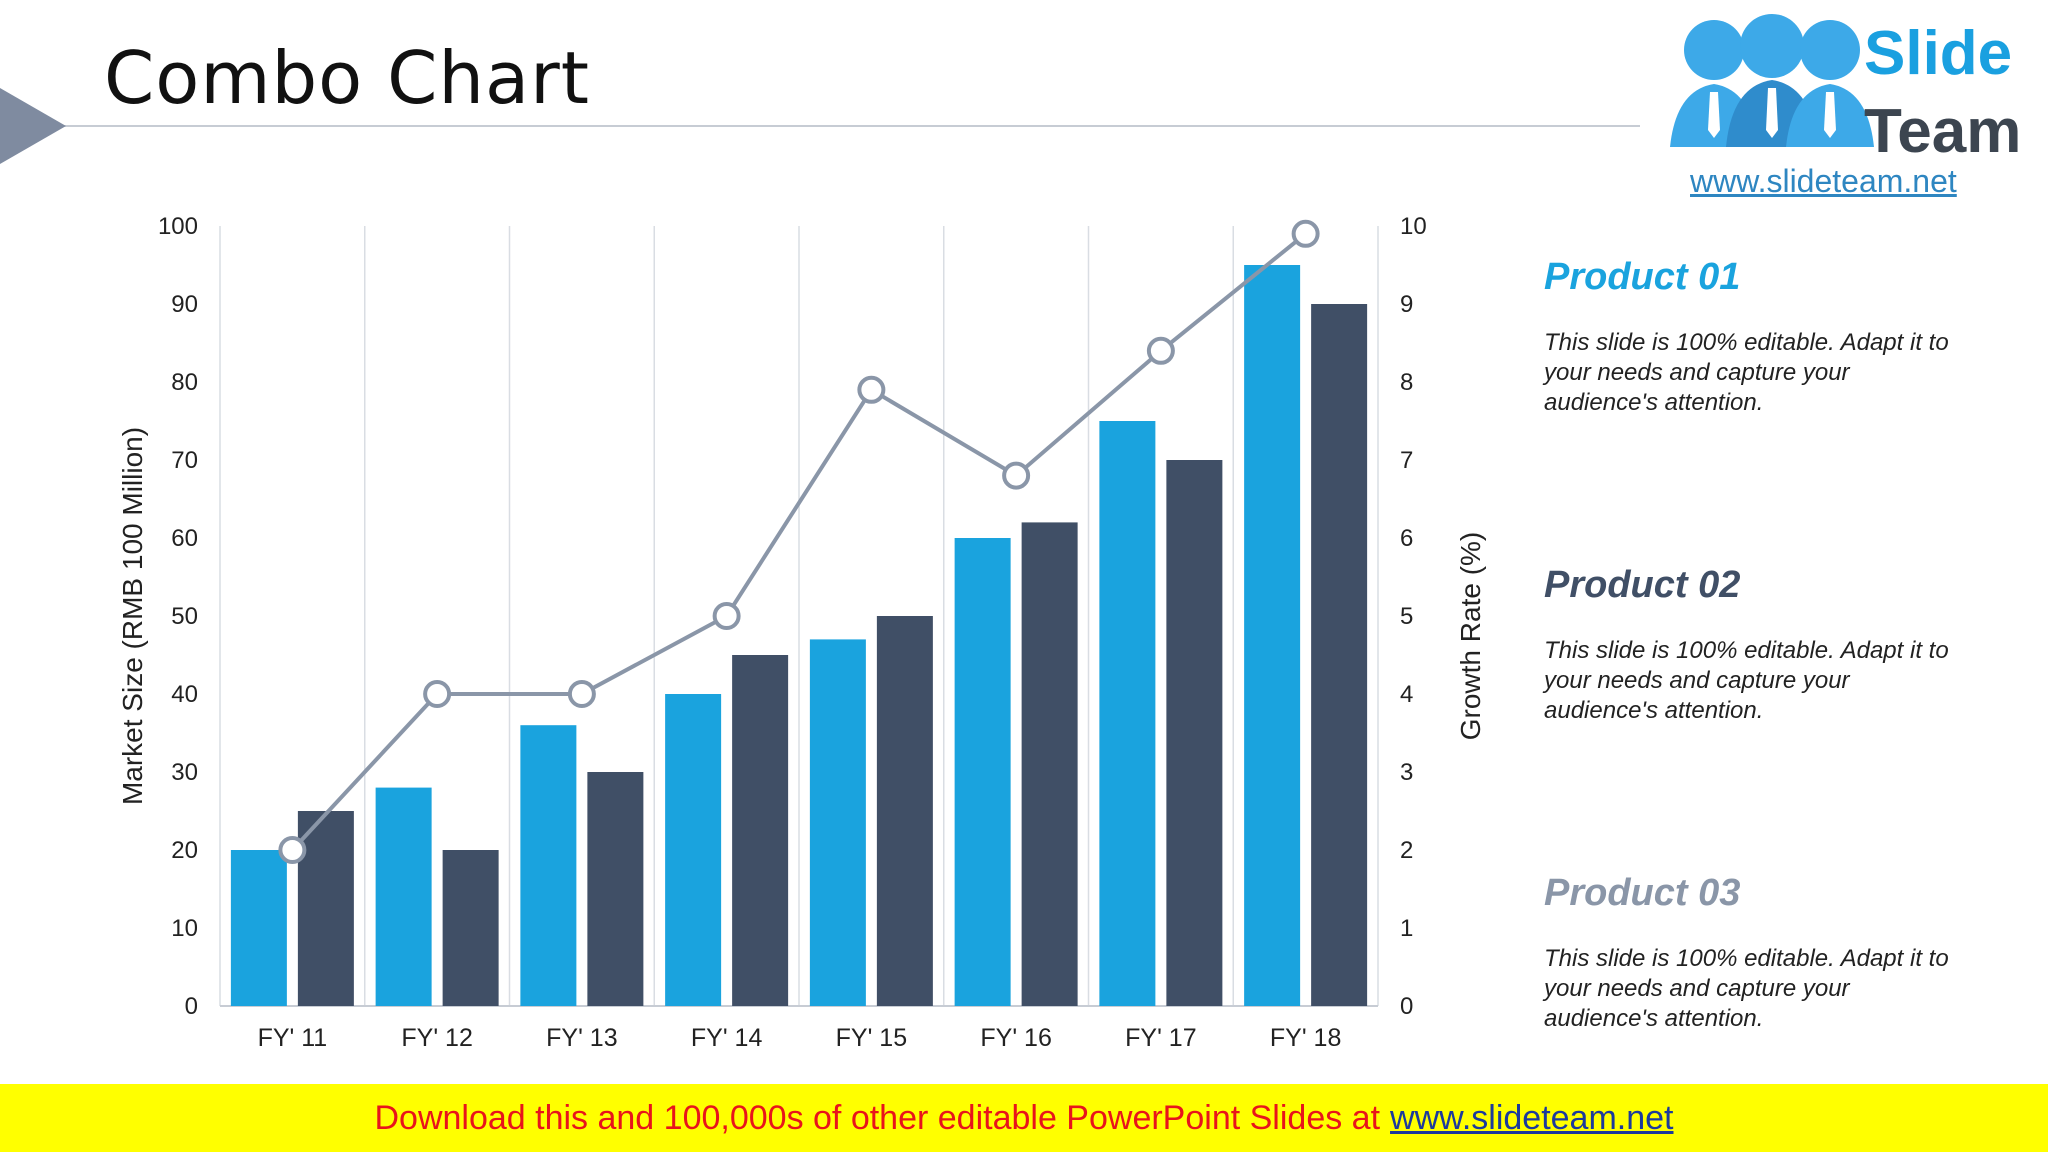 Image resolution: width=2048 pixels, height=1152 pixels. Describe the element at coordinates (1470, 636) in the screenshot. I see `y2-axis-title: Growth Rate (%)` at that location.